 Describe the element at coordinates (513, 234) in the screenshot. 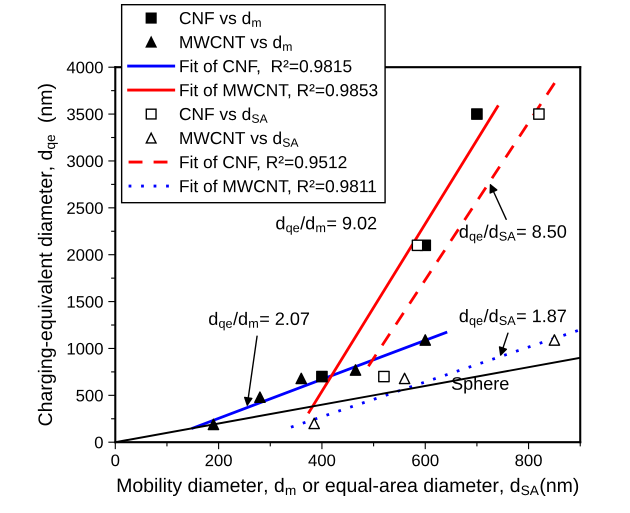

I see `annotation: d$_{qe}$/d$_{SA}$= 8.50` at that location.